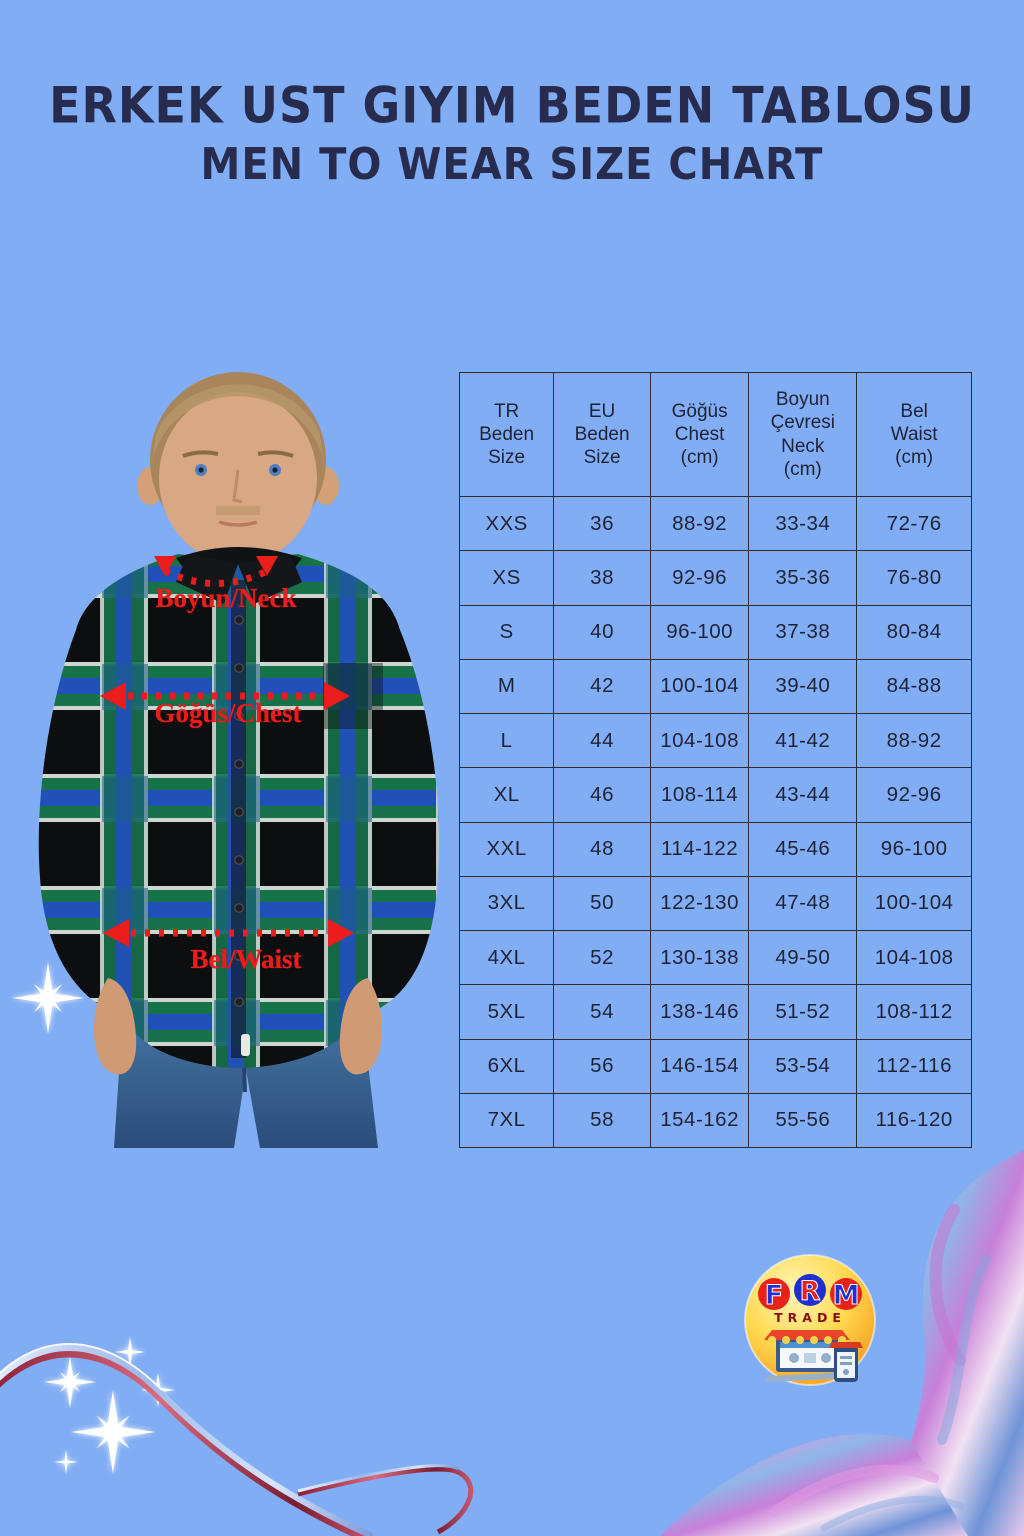 The height and width of the screenshot is (1536, 1024). I want to click on size-cell: 80-84, so click(914, 632).